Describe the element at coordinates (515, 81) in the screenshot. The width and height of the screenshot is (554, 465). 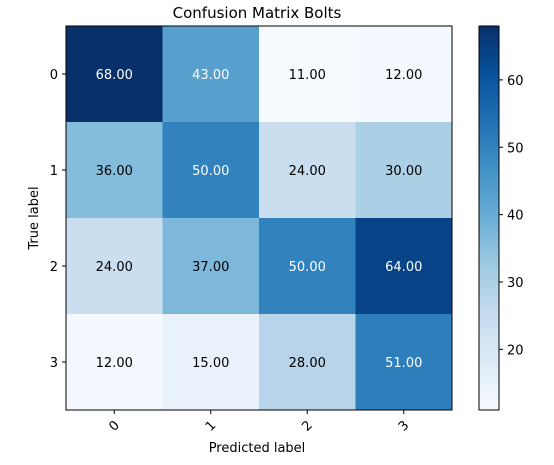
I see `colorbar-tick-label: 60` at that location.